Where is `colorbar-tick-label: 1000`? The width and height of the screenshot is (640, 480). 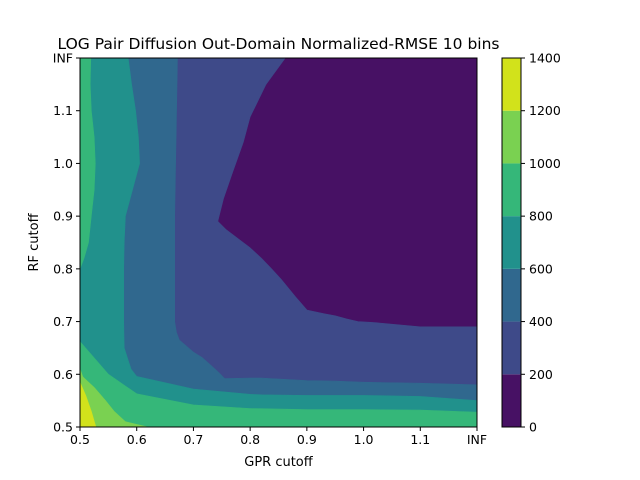
colorbar-tick-label: 1000 is located at coordinates (545, 163).